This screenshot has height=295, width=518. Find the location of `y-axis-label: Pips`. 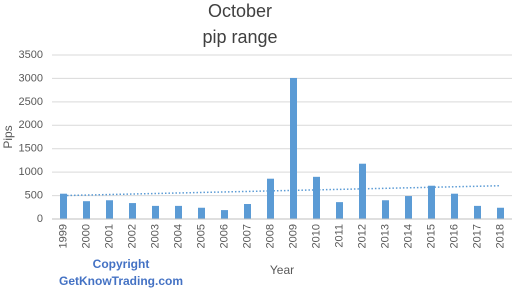

y-axis-label: Pips is located at coordinates (8, 136).